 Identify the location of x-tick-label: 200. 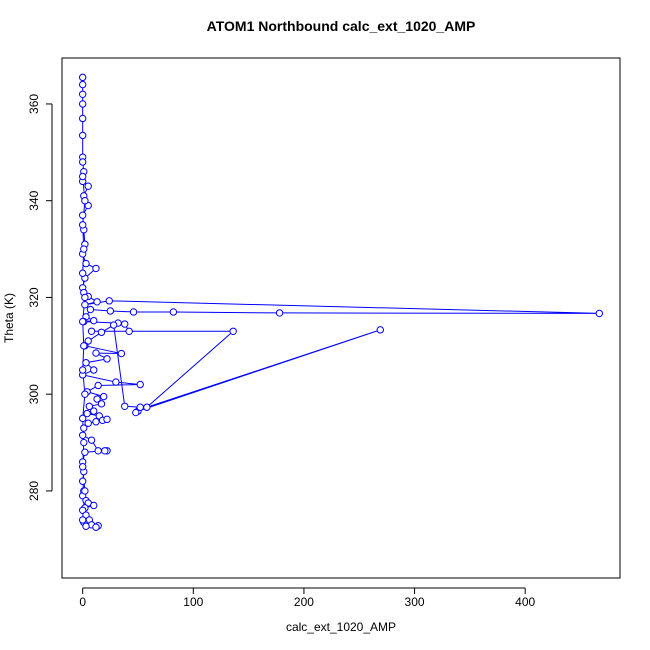
(304, 602).